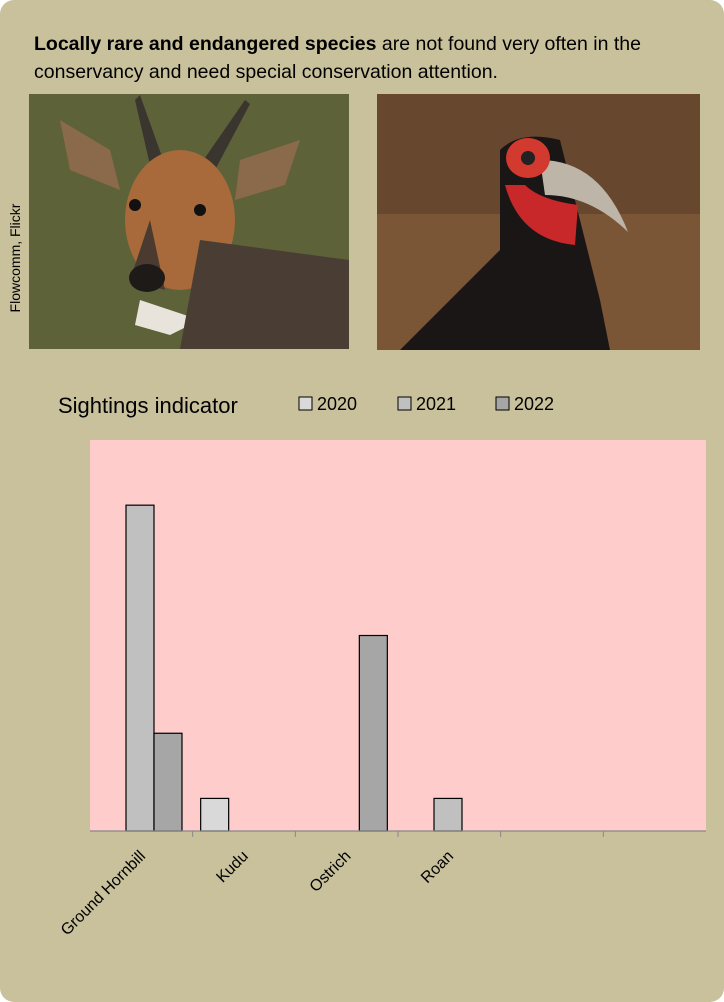 The height and width of the screenshot is (1002, 724). Describe the element at coordinates (189, 221) in the screenshot. I see `photo-antelope` at that location.